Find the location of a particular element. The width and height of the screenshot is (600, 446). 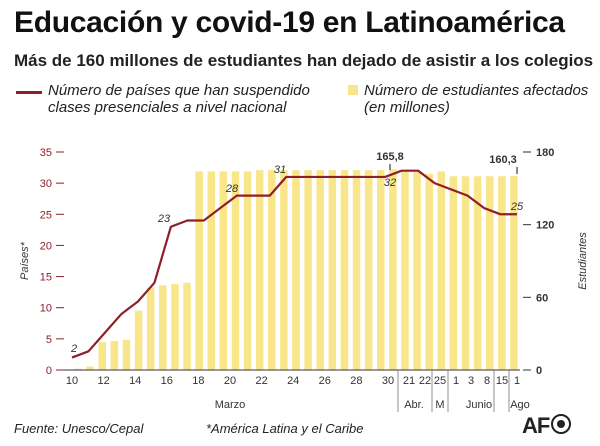

y-left-tick-label: 35 is located at coordinates (46, 153).